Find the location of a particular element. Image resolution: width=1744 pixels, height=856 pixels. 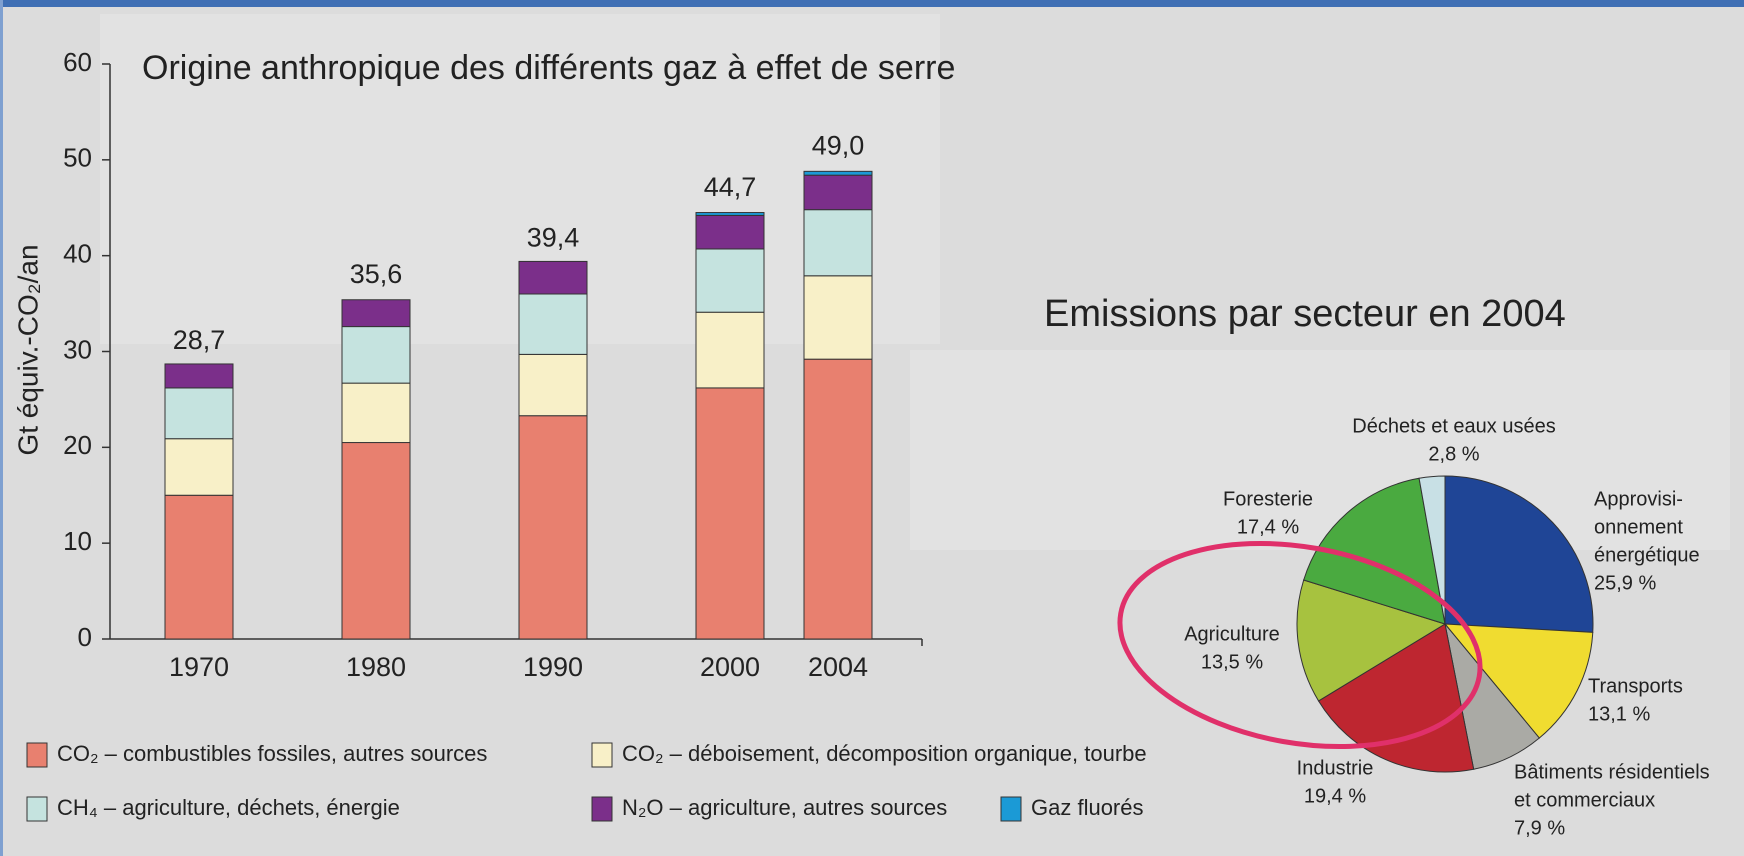

y-tick-label: 30 is located at coordinates (77, 349).